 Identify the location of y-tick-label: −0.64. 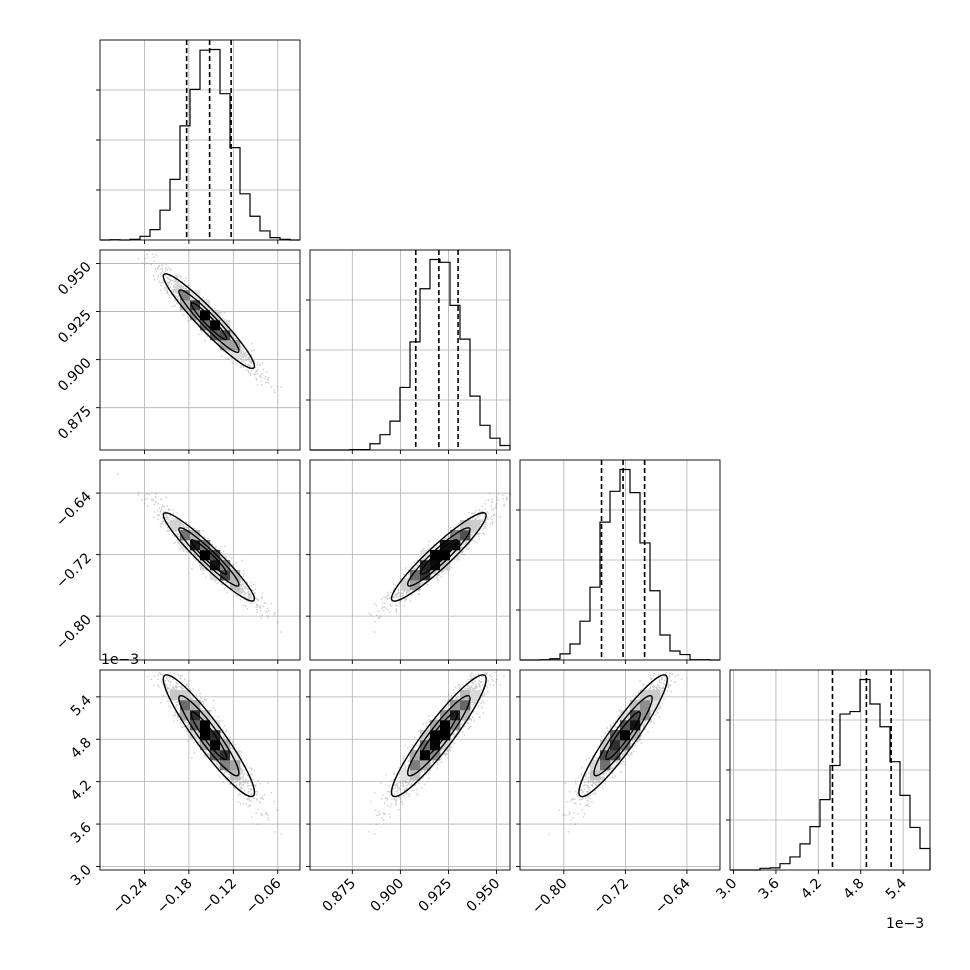
(74, 510).